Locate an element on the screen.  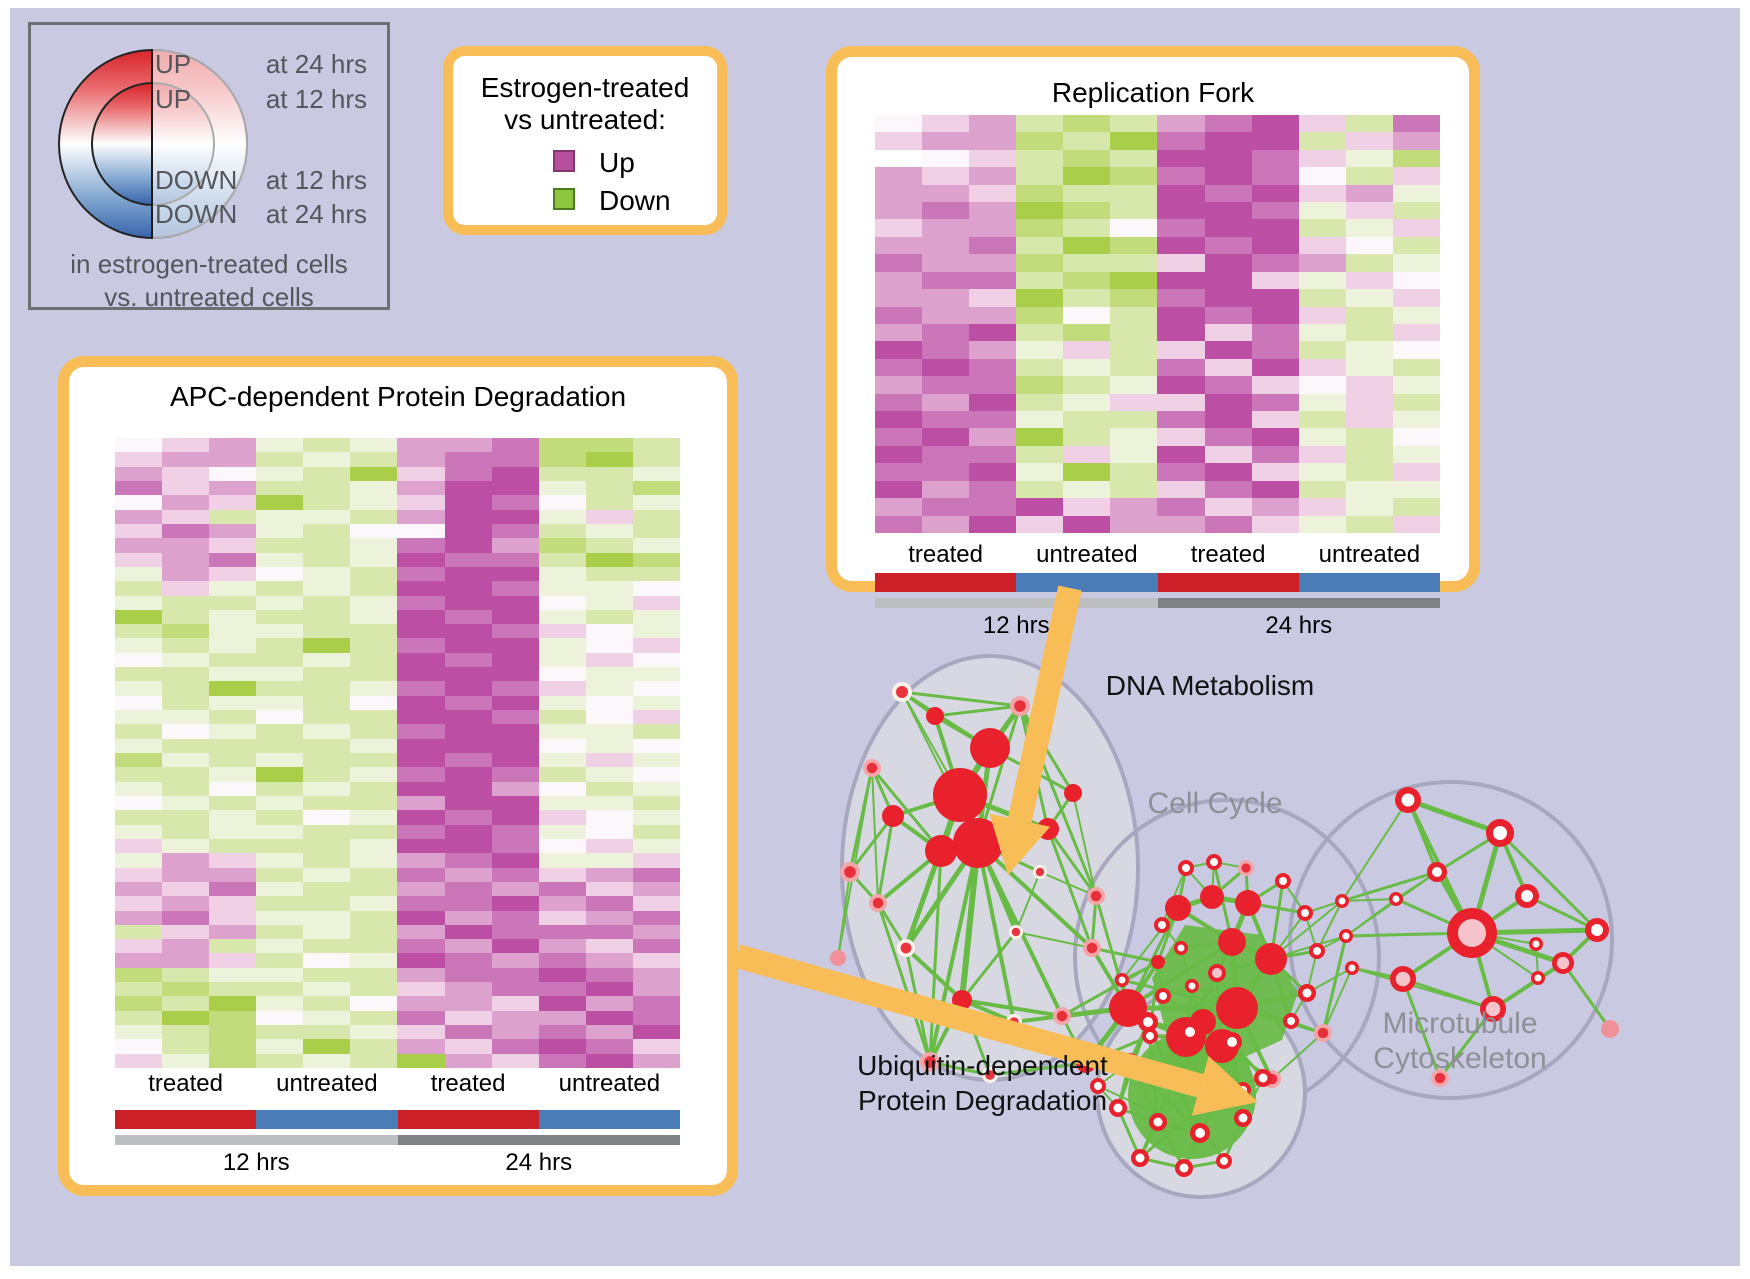
ring-time: at 12 hrs is located at coordinates (316, 180).